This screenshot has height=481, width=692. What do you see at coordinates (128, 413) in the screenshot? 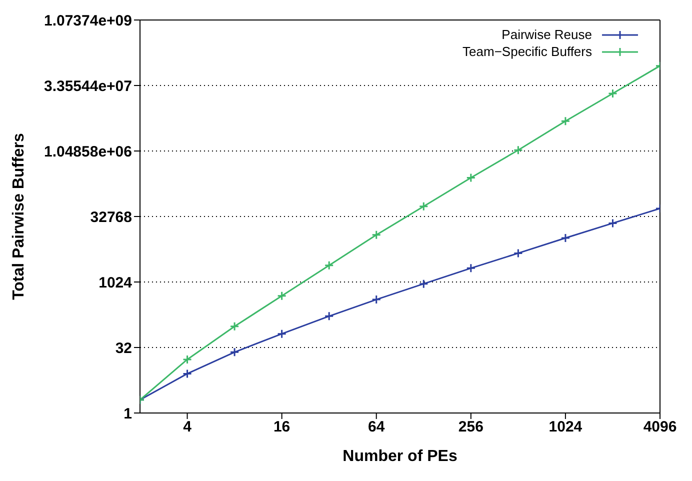
I see `y-tick-label: 1` at bounding box center [128, 413].